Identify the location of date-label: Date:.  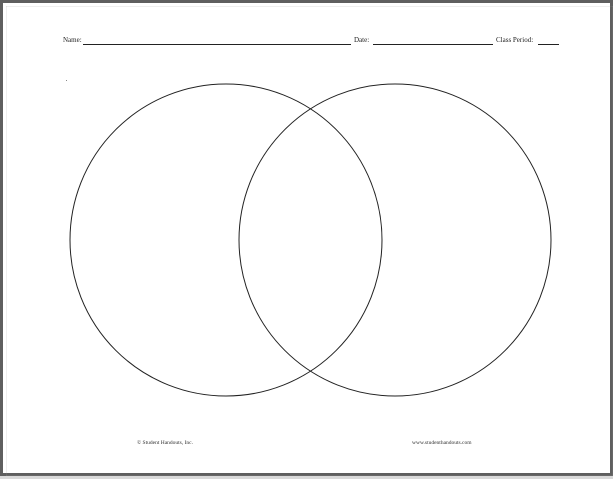
(362, 40).